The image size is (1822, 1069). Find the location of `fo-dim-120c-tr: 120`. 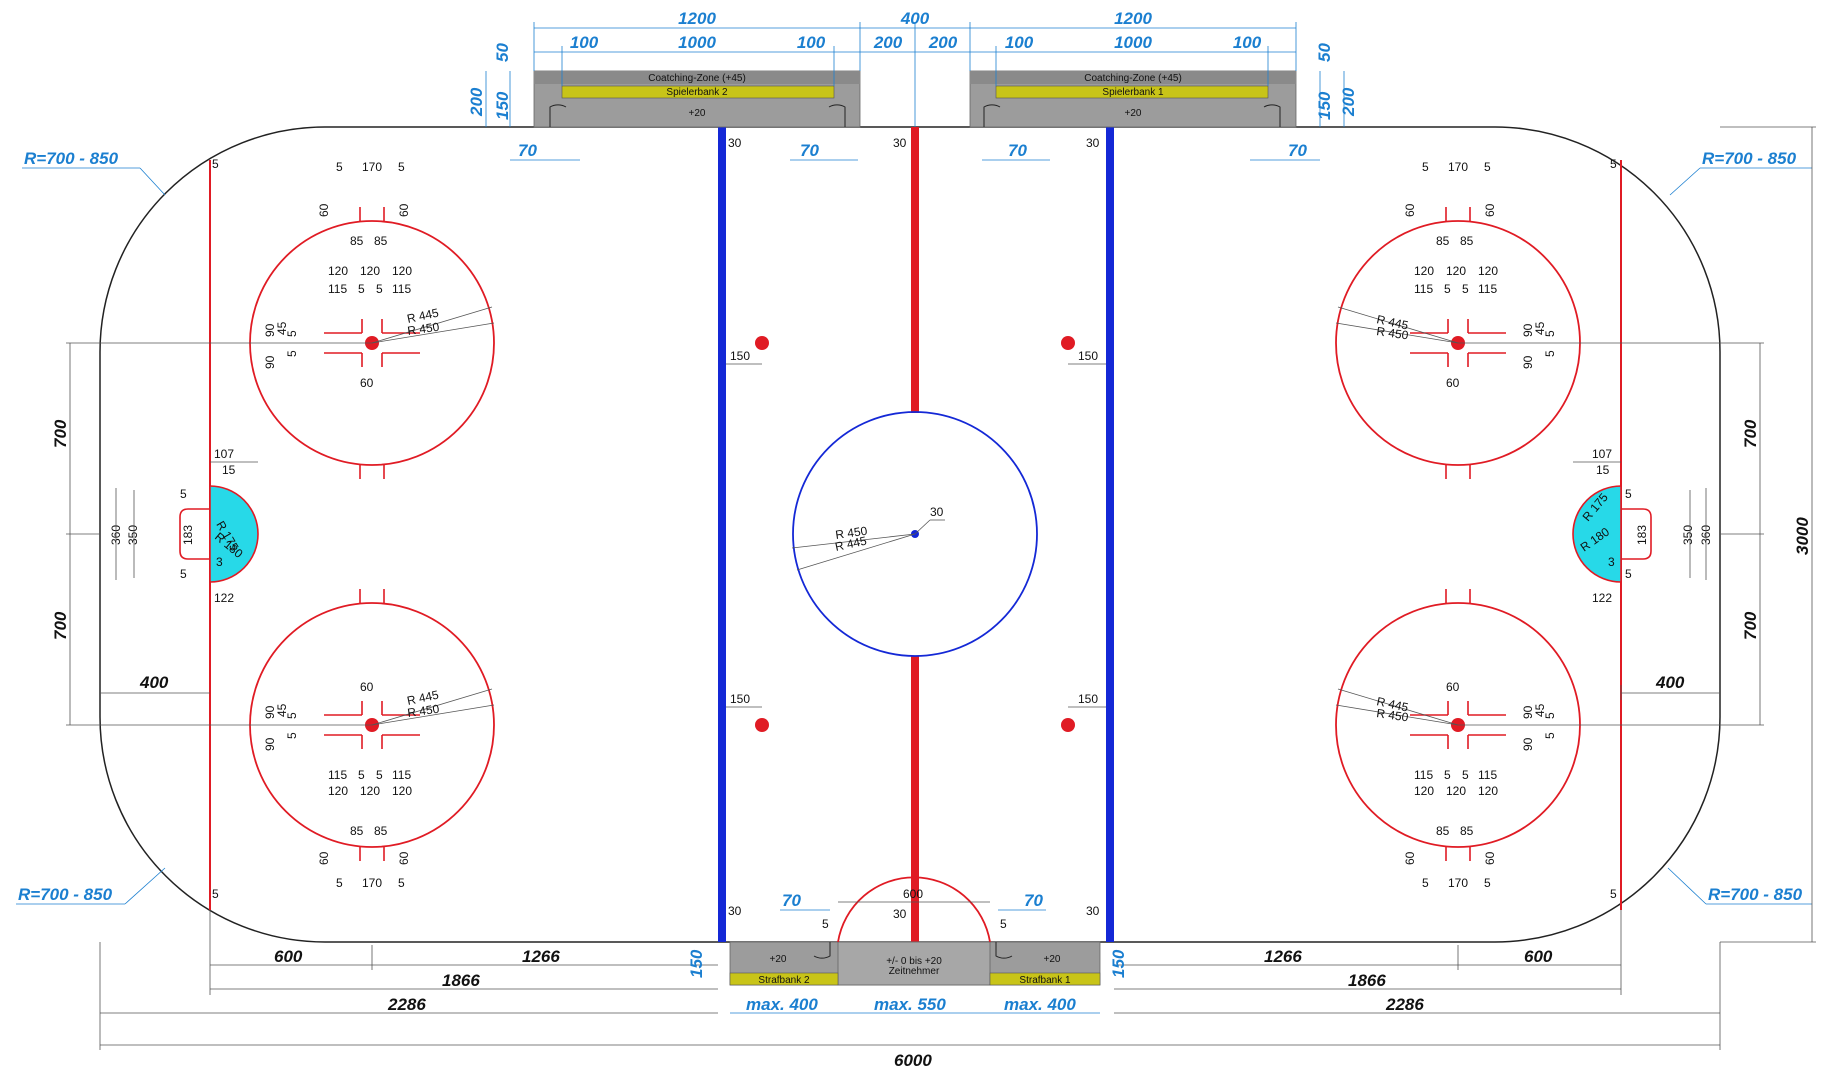

fo-dim-120c-tr: 120 is located at coordinates (1488, 271).